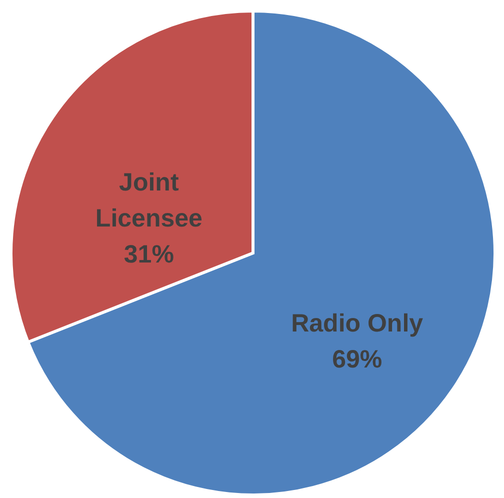 The width and height of the screenshot is (504, 498). What do you see at coordinates (149, 200) in the screenshot?
I see `slice-label: Joint Licensee` at bounding box center [149, 200].